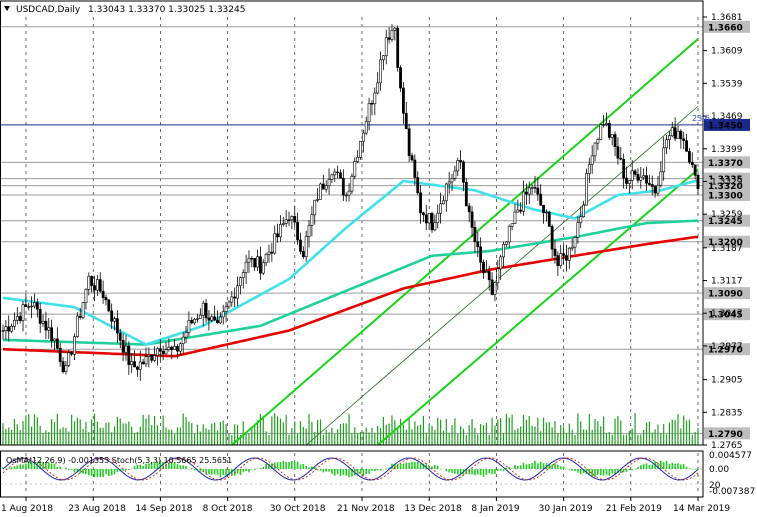  I want to click on y-tick-label: 1.2905, so click(727, 381).